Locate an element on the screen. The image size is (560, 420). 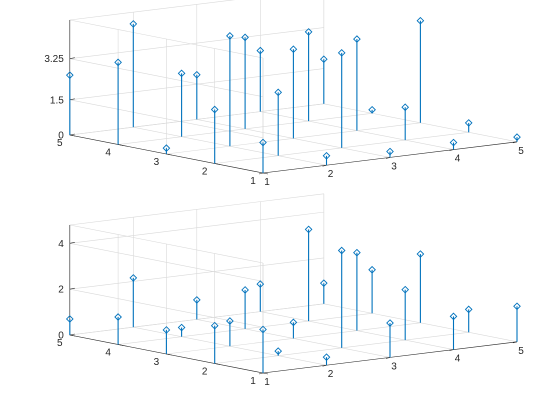
y-tick-label: 5 is located at coordinates (60, 343).